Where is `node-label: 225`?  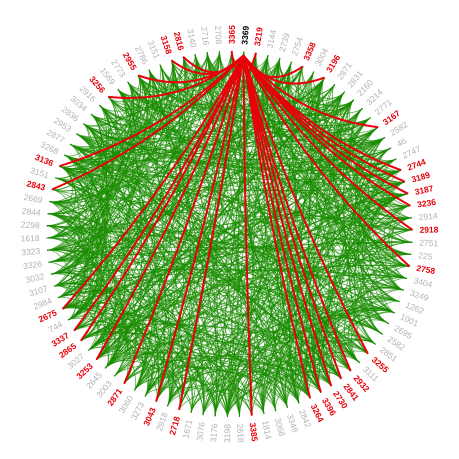 node-label: 225 is located at coordinates (425, 256).